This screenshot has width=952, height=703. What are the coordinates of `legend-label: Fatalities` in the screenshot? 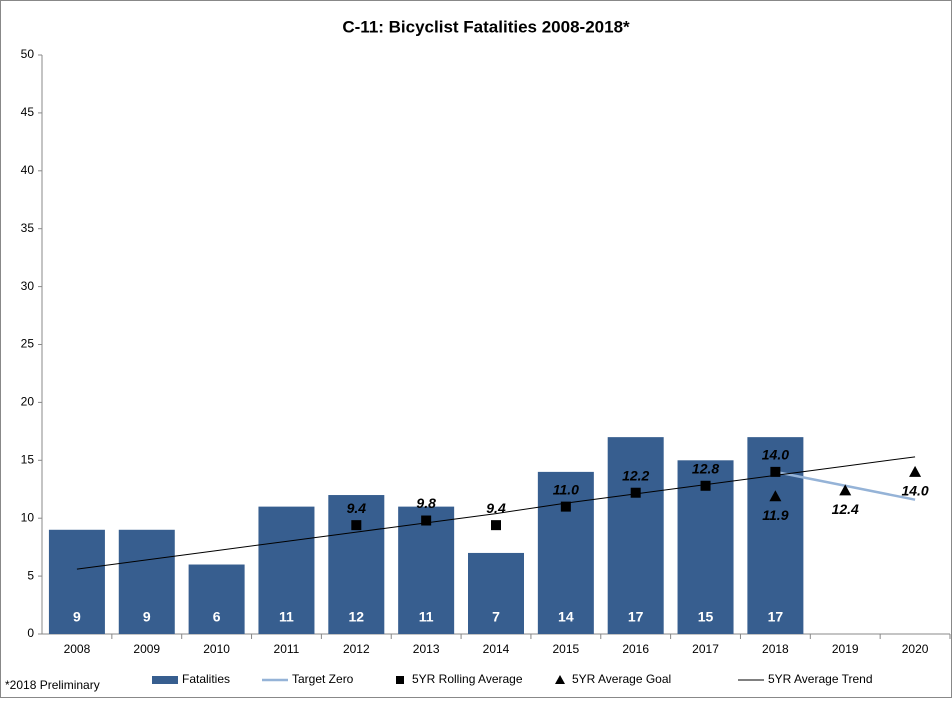 It's located at (206, 679).